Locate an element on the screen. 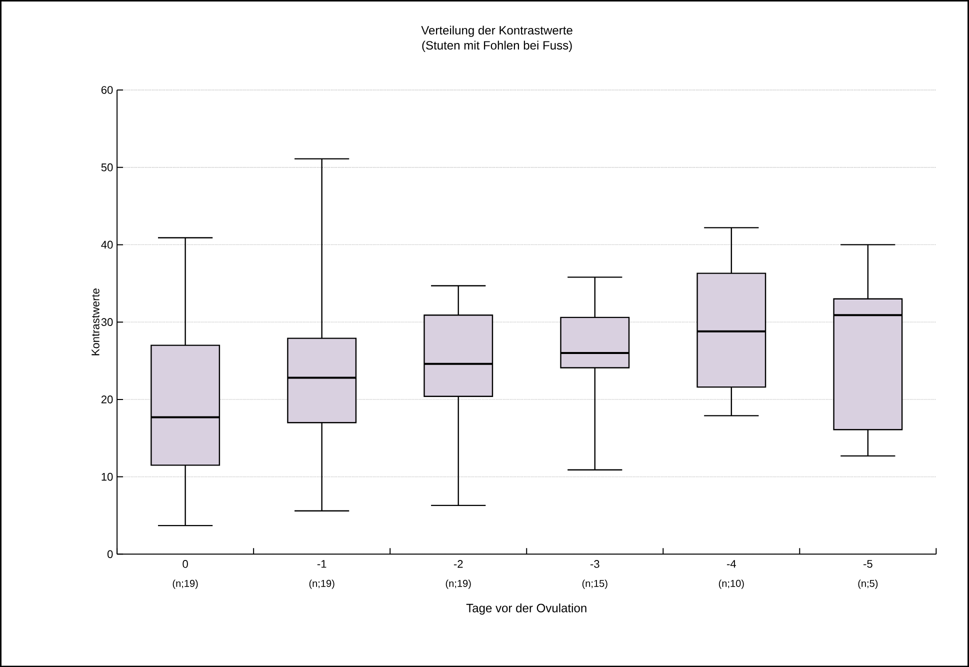 This screenshot has width=969, height=667. y-tick-label: 40 is located at coordinates (107, 244).